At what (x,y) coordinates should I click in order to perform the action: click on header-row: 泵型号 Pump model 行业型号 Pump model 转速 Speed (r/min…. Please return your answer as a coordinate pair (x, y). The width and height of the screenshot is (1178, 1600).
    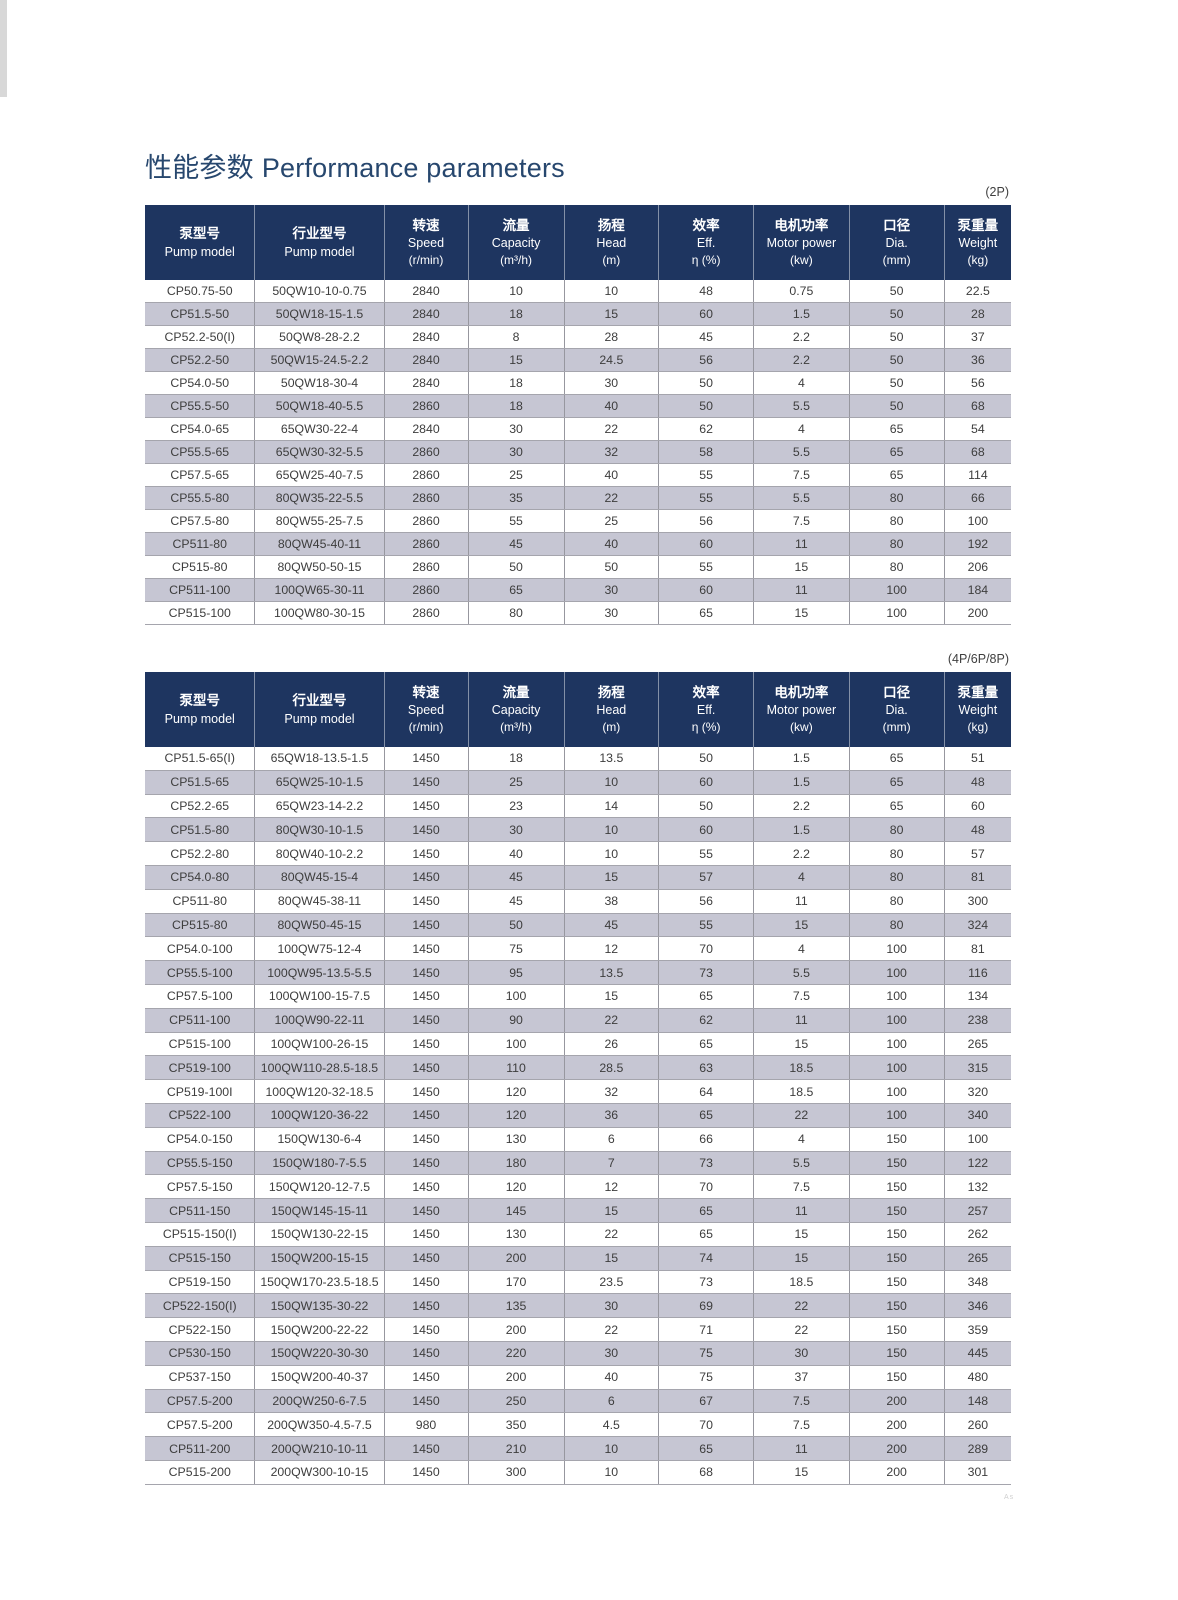
    Looking at the image, I should click on (578, 242).